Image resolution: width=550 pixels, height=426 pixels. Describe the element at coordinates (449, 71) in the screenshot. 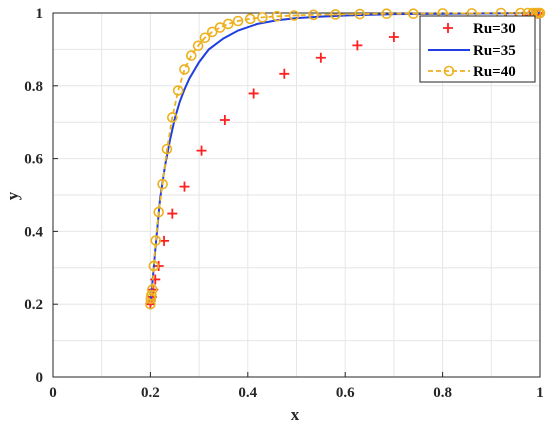

I see `legend-circle-marker` at that location.